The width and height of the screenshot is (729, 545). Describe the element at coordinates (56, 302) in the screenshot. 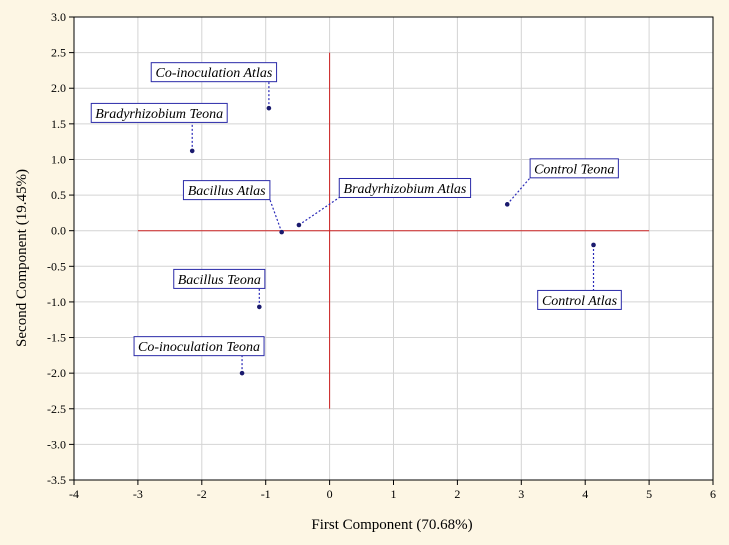

I see `y-tick-label: -1.0` at that location.